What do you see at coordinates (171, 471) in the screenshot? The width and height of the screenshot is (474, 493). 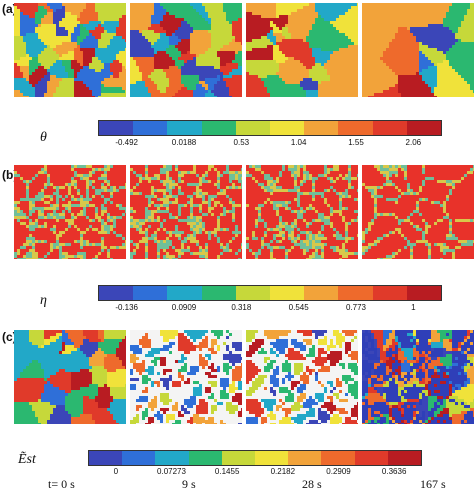 I see `colorbar-tick-label: 0.07273` at bounding box center [171, 471].